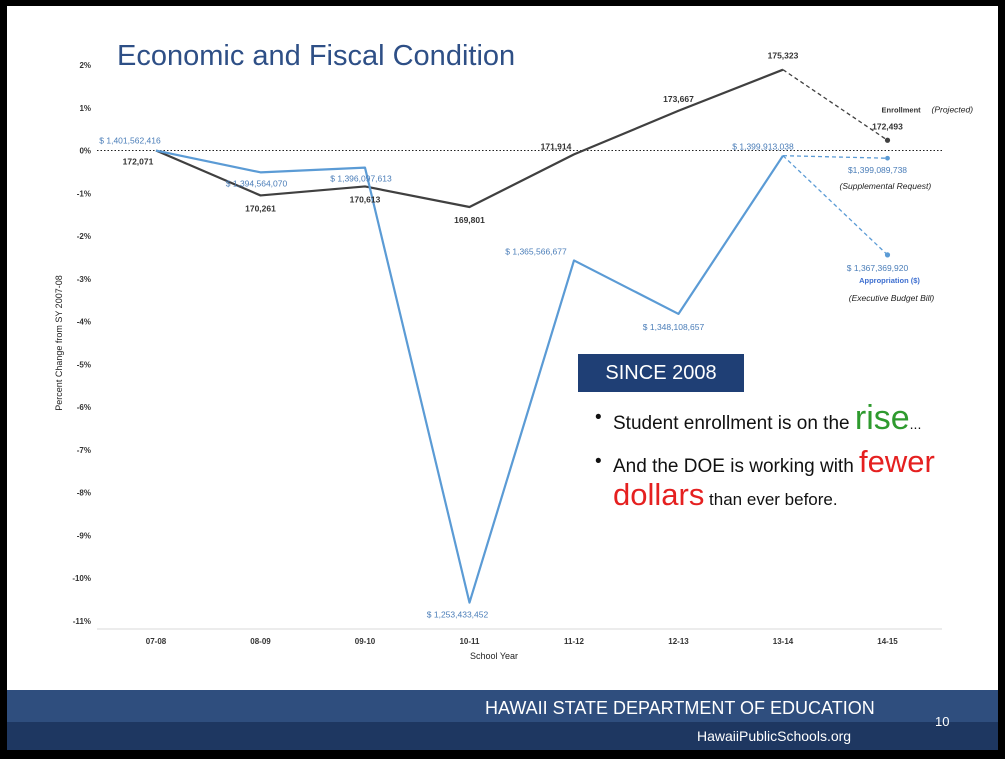  Describe the element at coordinates (835, 105) in the screenshot. I see `enrollment-projected-line` at that location.